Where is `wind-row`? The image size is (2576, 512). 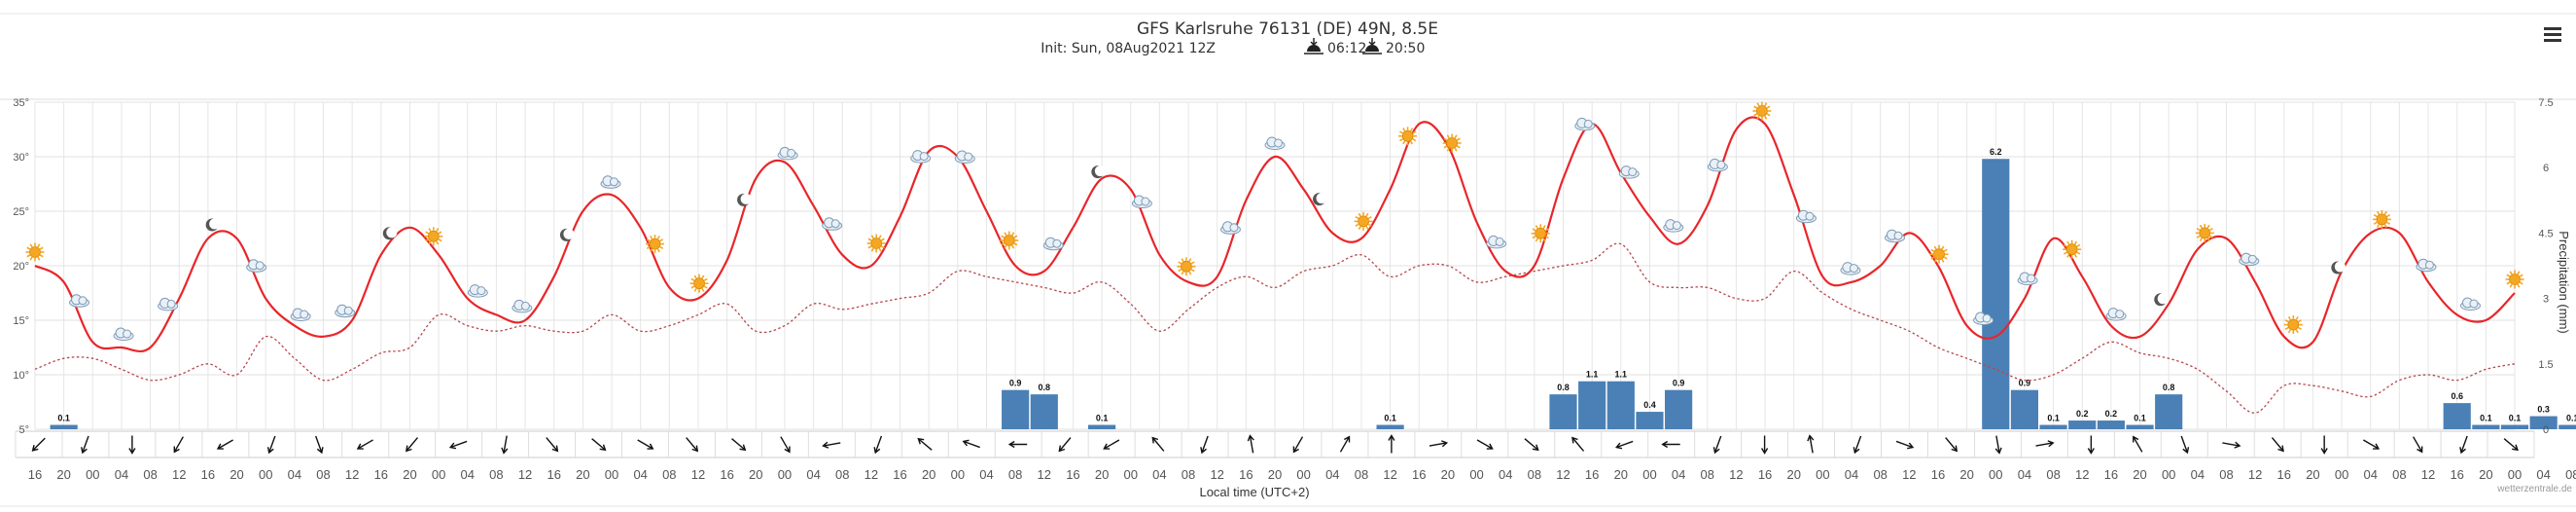
wind-row is located at coordinates (1275, 444).